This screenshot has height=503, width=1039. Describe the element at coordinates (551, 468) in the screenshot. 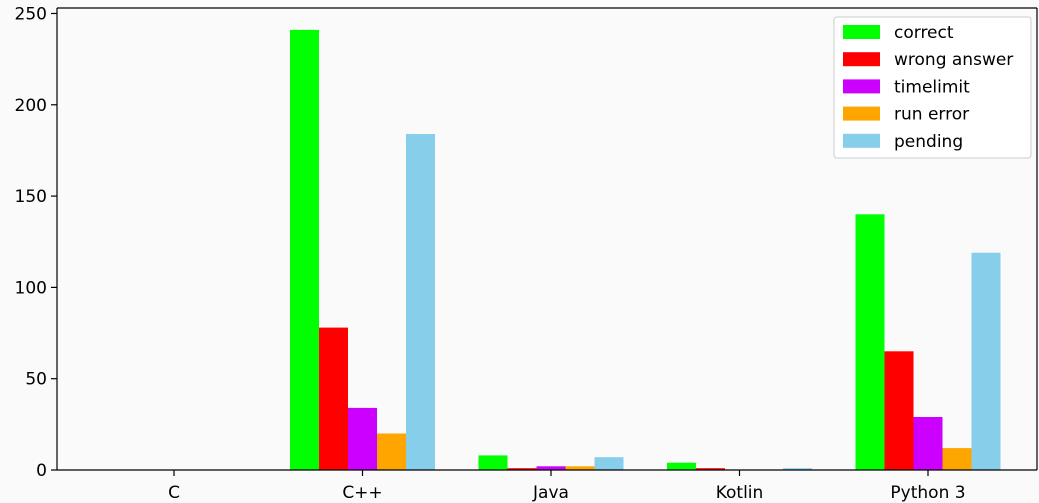

I see `bar-timelimit-java` at that location.